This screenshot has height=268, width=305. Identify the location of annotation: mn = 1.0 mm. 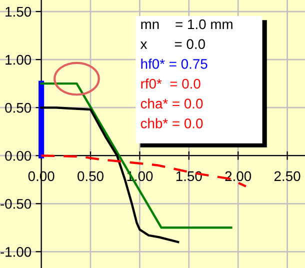
(186, 24).